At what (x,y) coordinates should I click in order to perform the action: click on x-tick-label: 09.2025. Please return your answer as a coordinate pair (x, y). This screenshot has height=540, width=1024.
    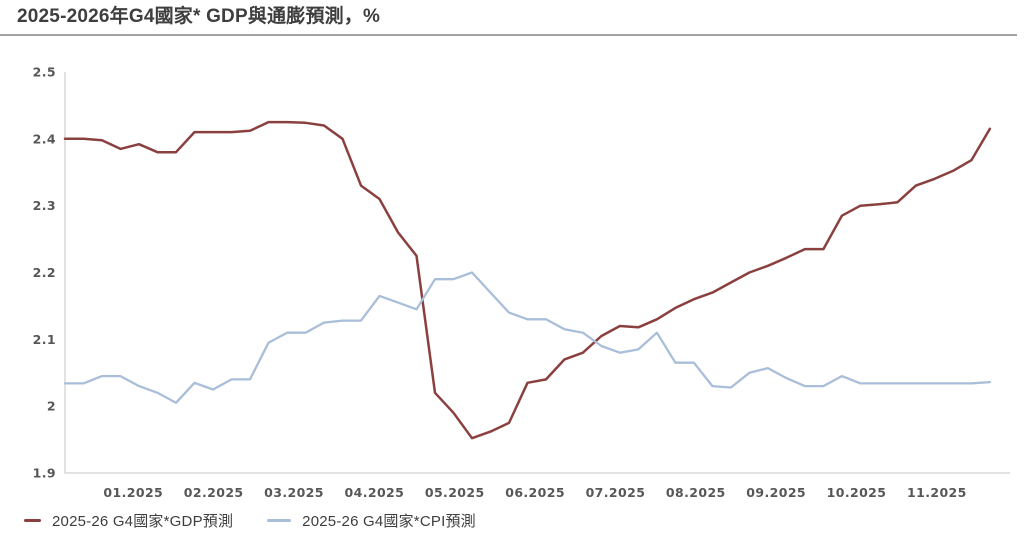
    Looking at the image, I should click on (776, 492).